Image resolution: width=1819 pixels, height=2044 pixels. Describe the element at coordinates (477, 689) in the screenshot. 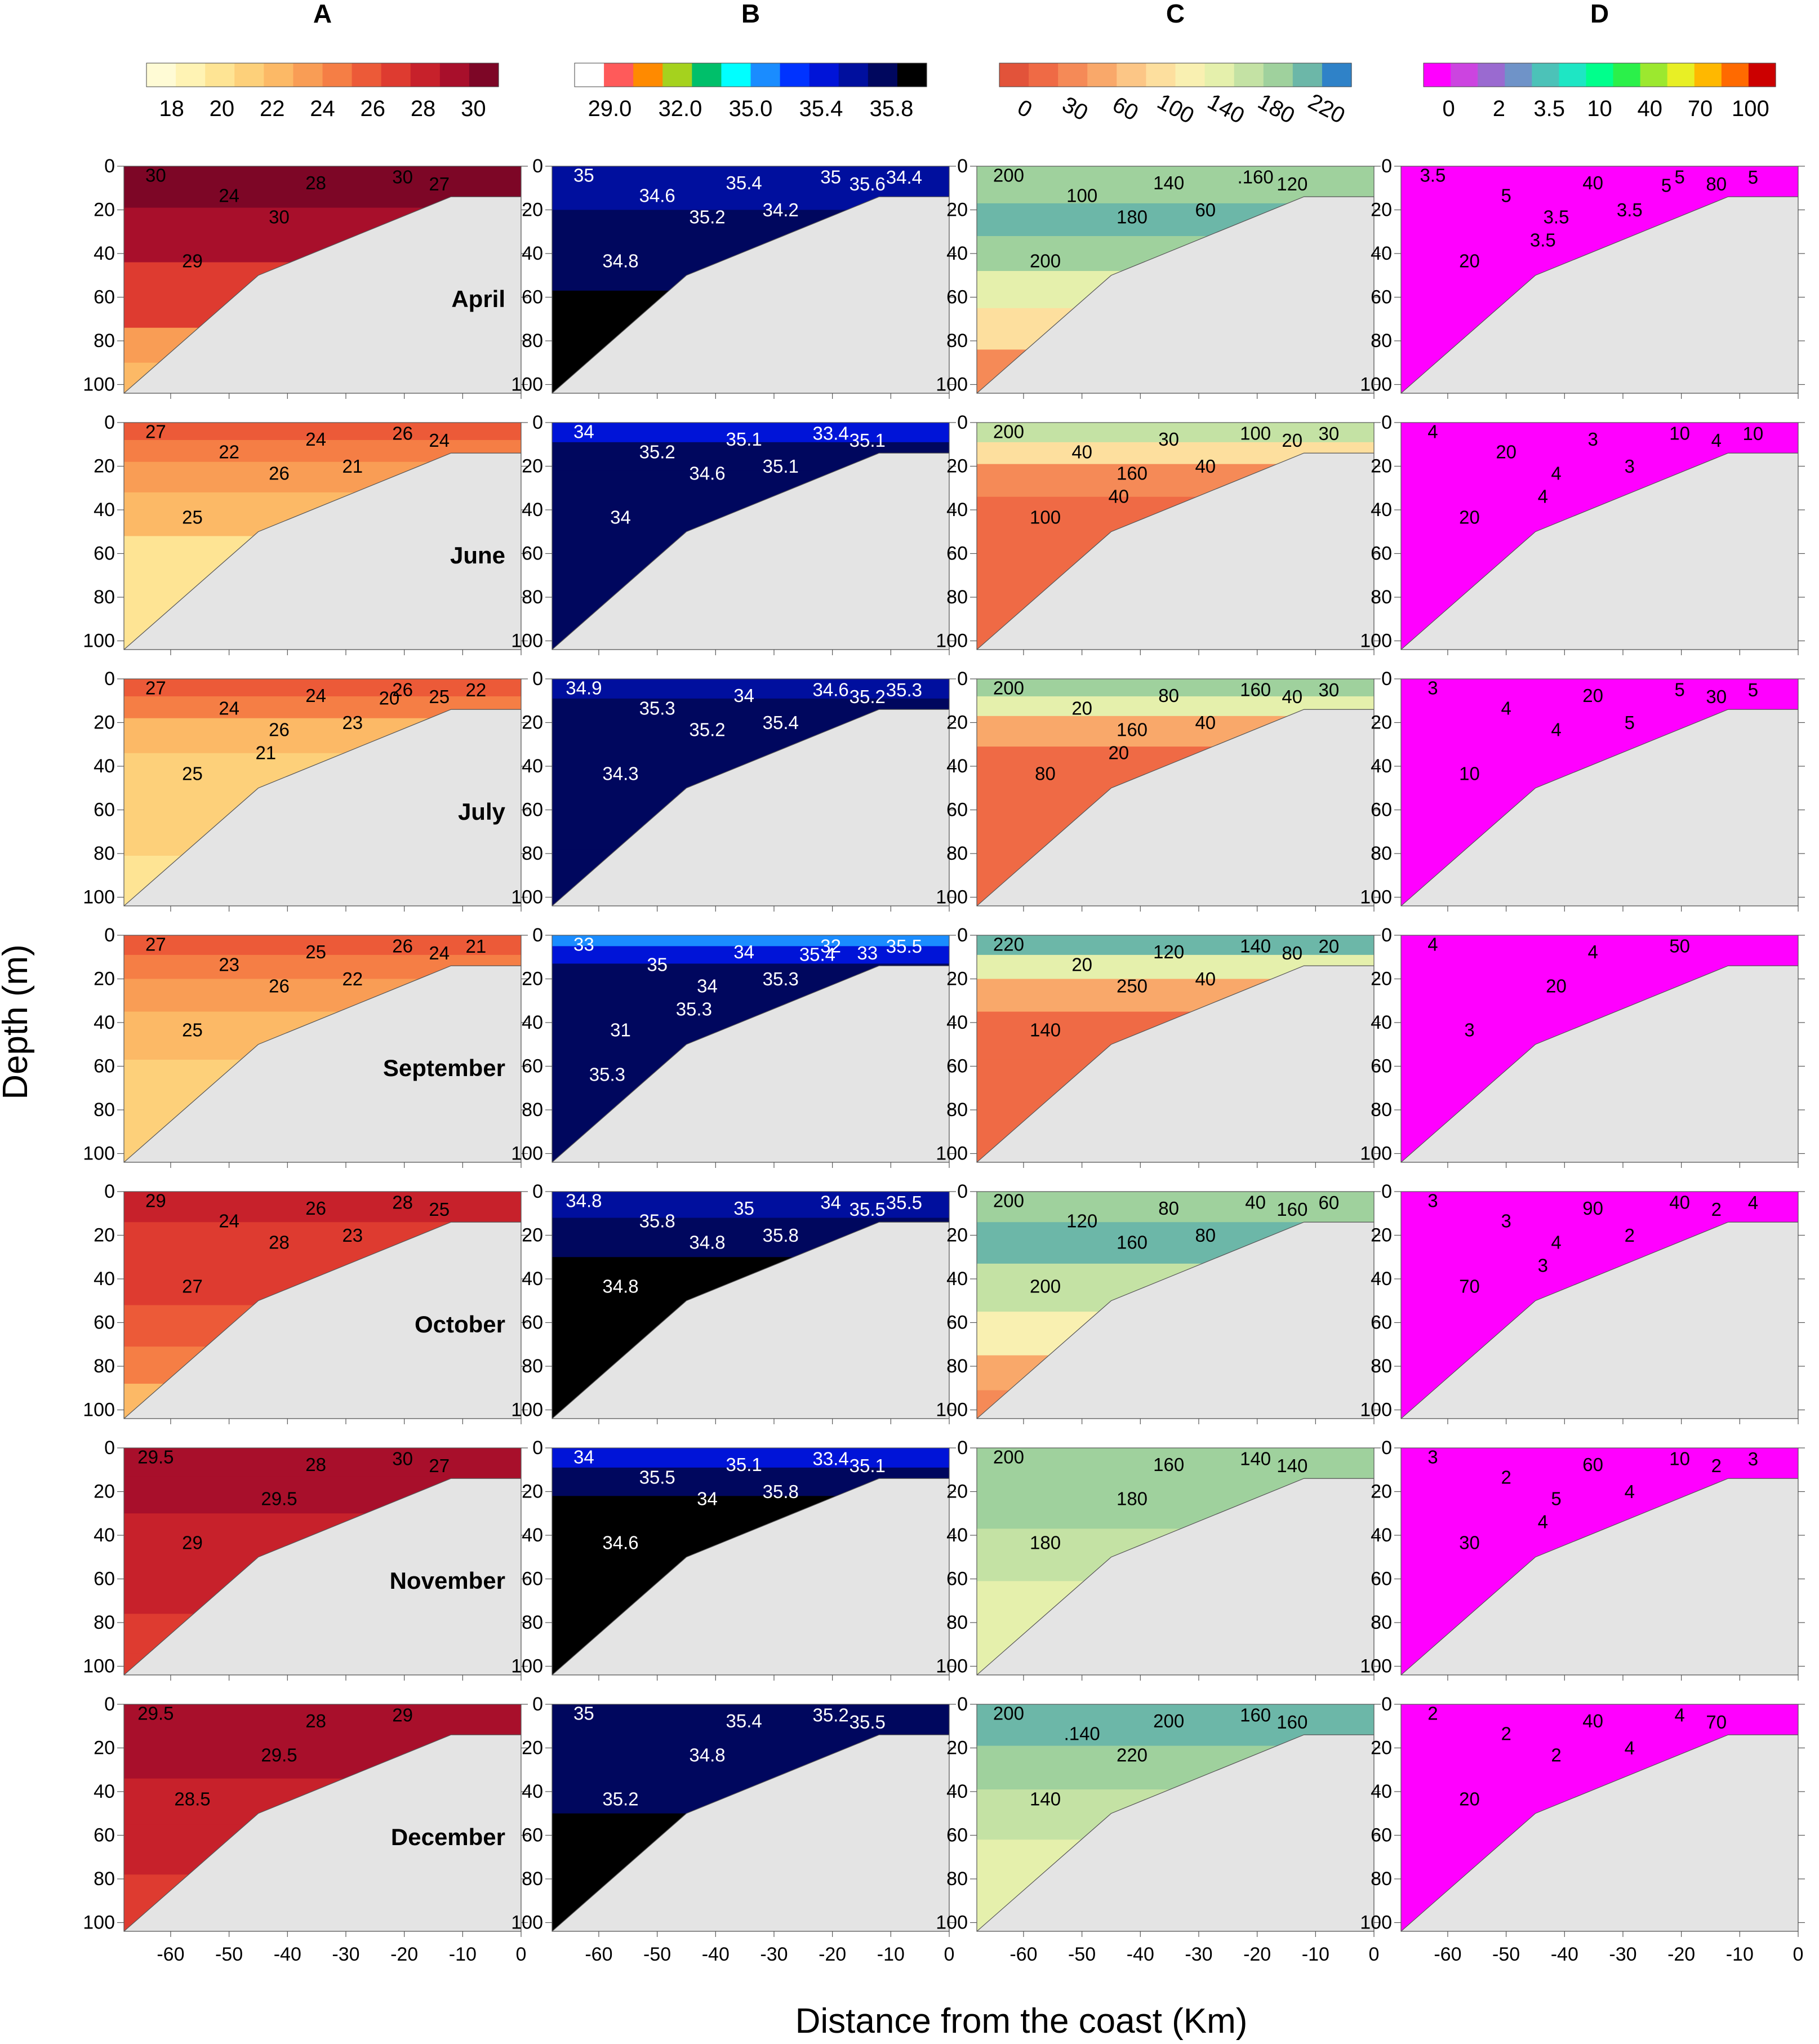

I see `contour-label: 22` at that location.